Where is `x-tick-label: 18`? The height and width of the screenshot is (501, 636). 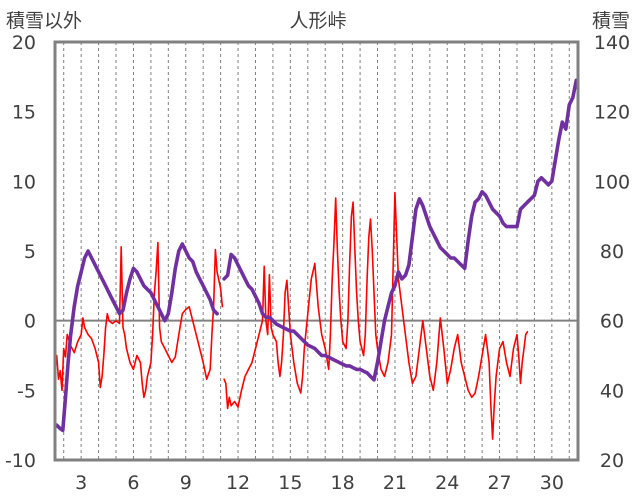
x-tick-label: 18 is located at coordinates (343, 483).